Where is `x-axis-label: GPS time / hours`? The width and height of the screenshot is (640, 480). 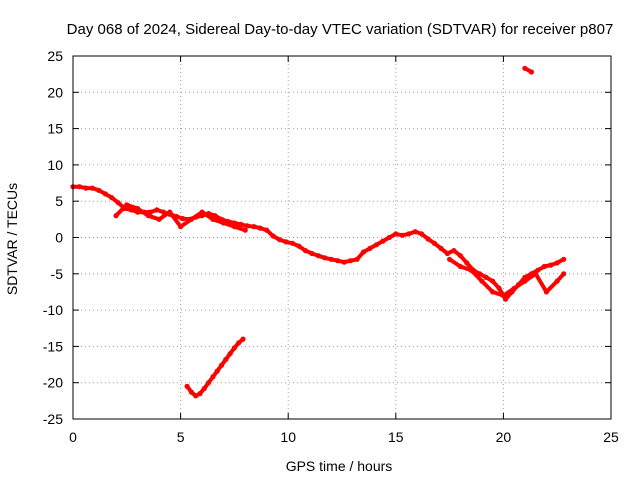 x-axis-label: GPS time / hours is located at coordinates (339, 466).